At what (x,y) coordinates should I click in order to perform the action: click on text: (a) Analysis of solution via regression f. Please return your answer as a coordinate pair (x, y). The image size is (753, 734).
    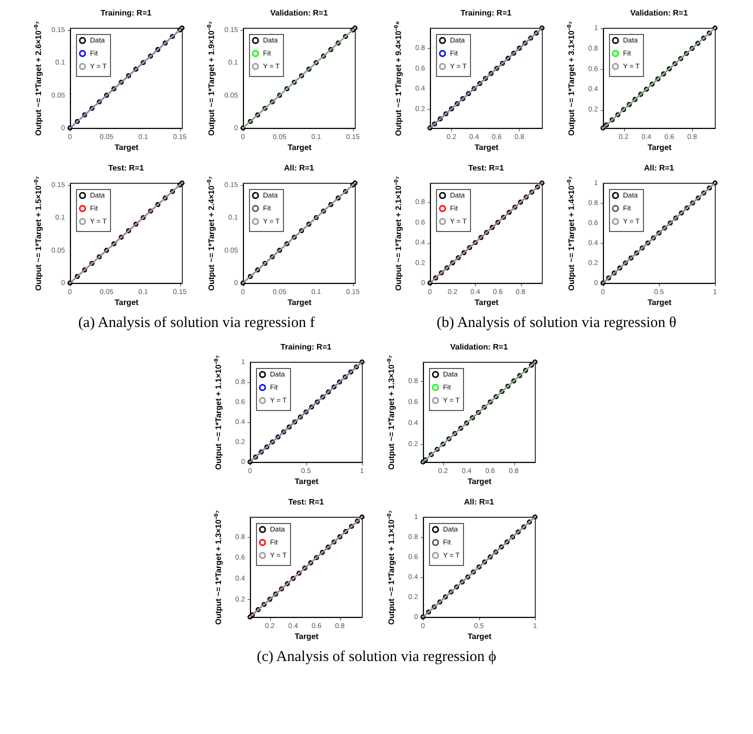
    Looking at the image, I should click on (196, 323).